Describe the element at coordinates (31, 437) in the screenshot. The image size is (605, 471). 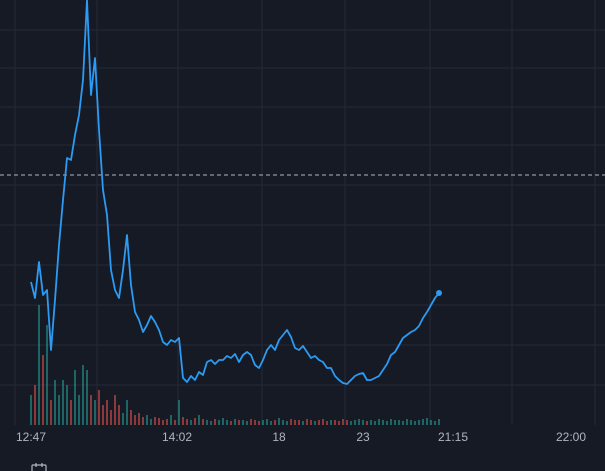
I see `x-tick-label: 12:47` at that location.